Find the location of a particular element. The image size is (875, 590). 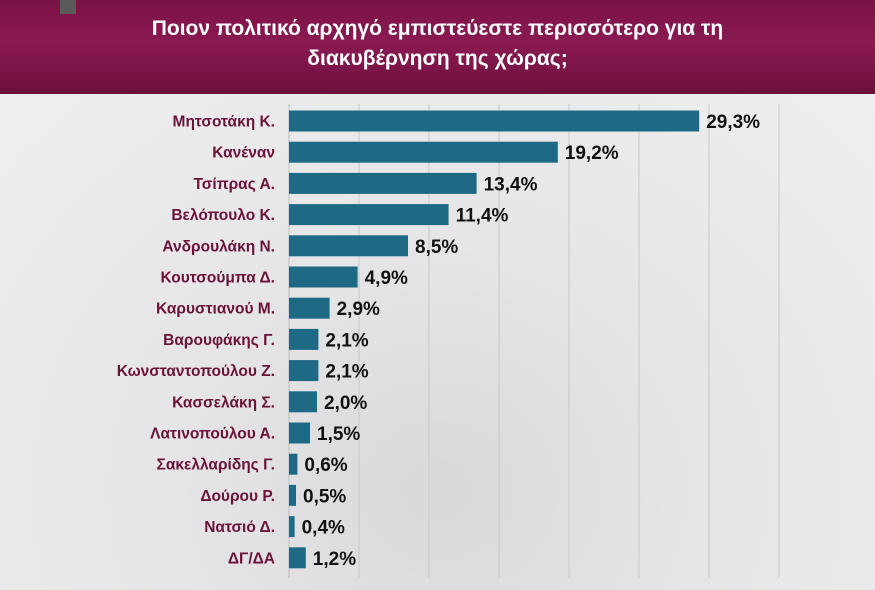

category-label: Κωνσταντοπούλου Ζ. is located at coordinates (196, 371).